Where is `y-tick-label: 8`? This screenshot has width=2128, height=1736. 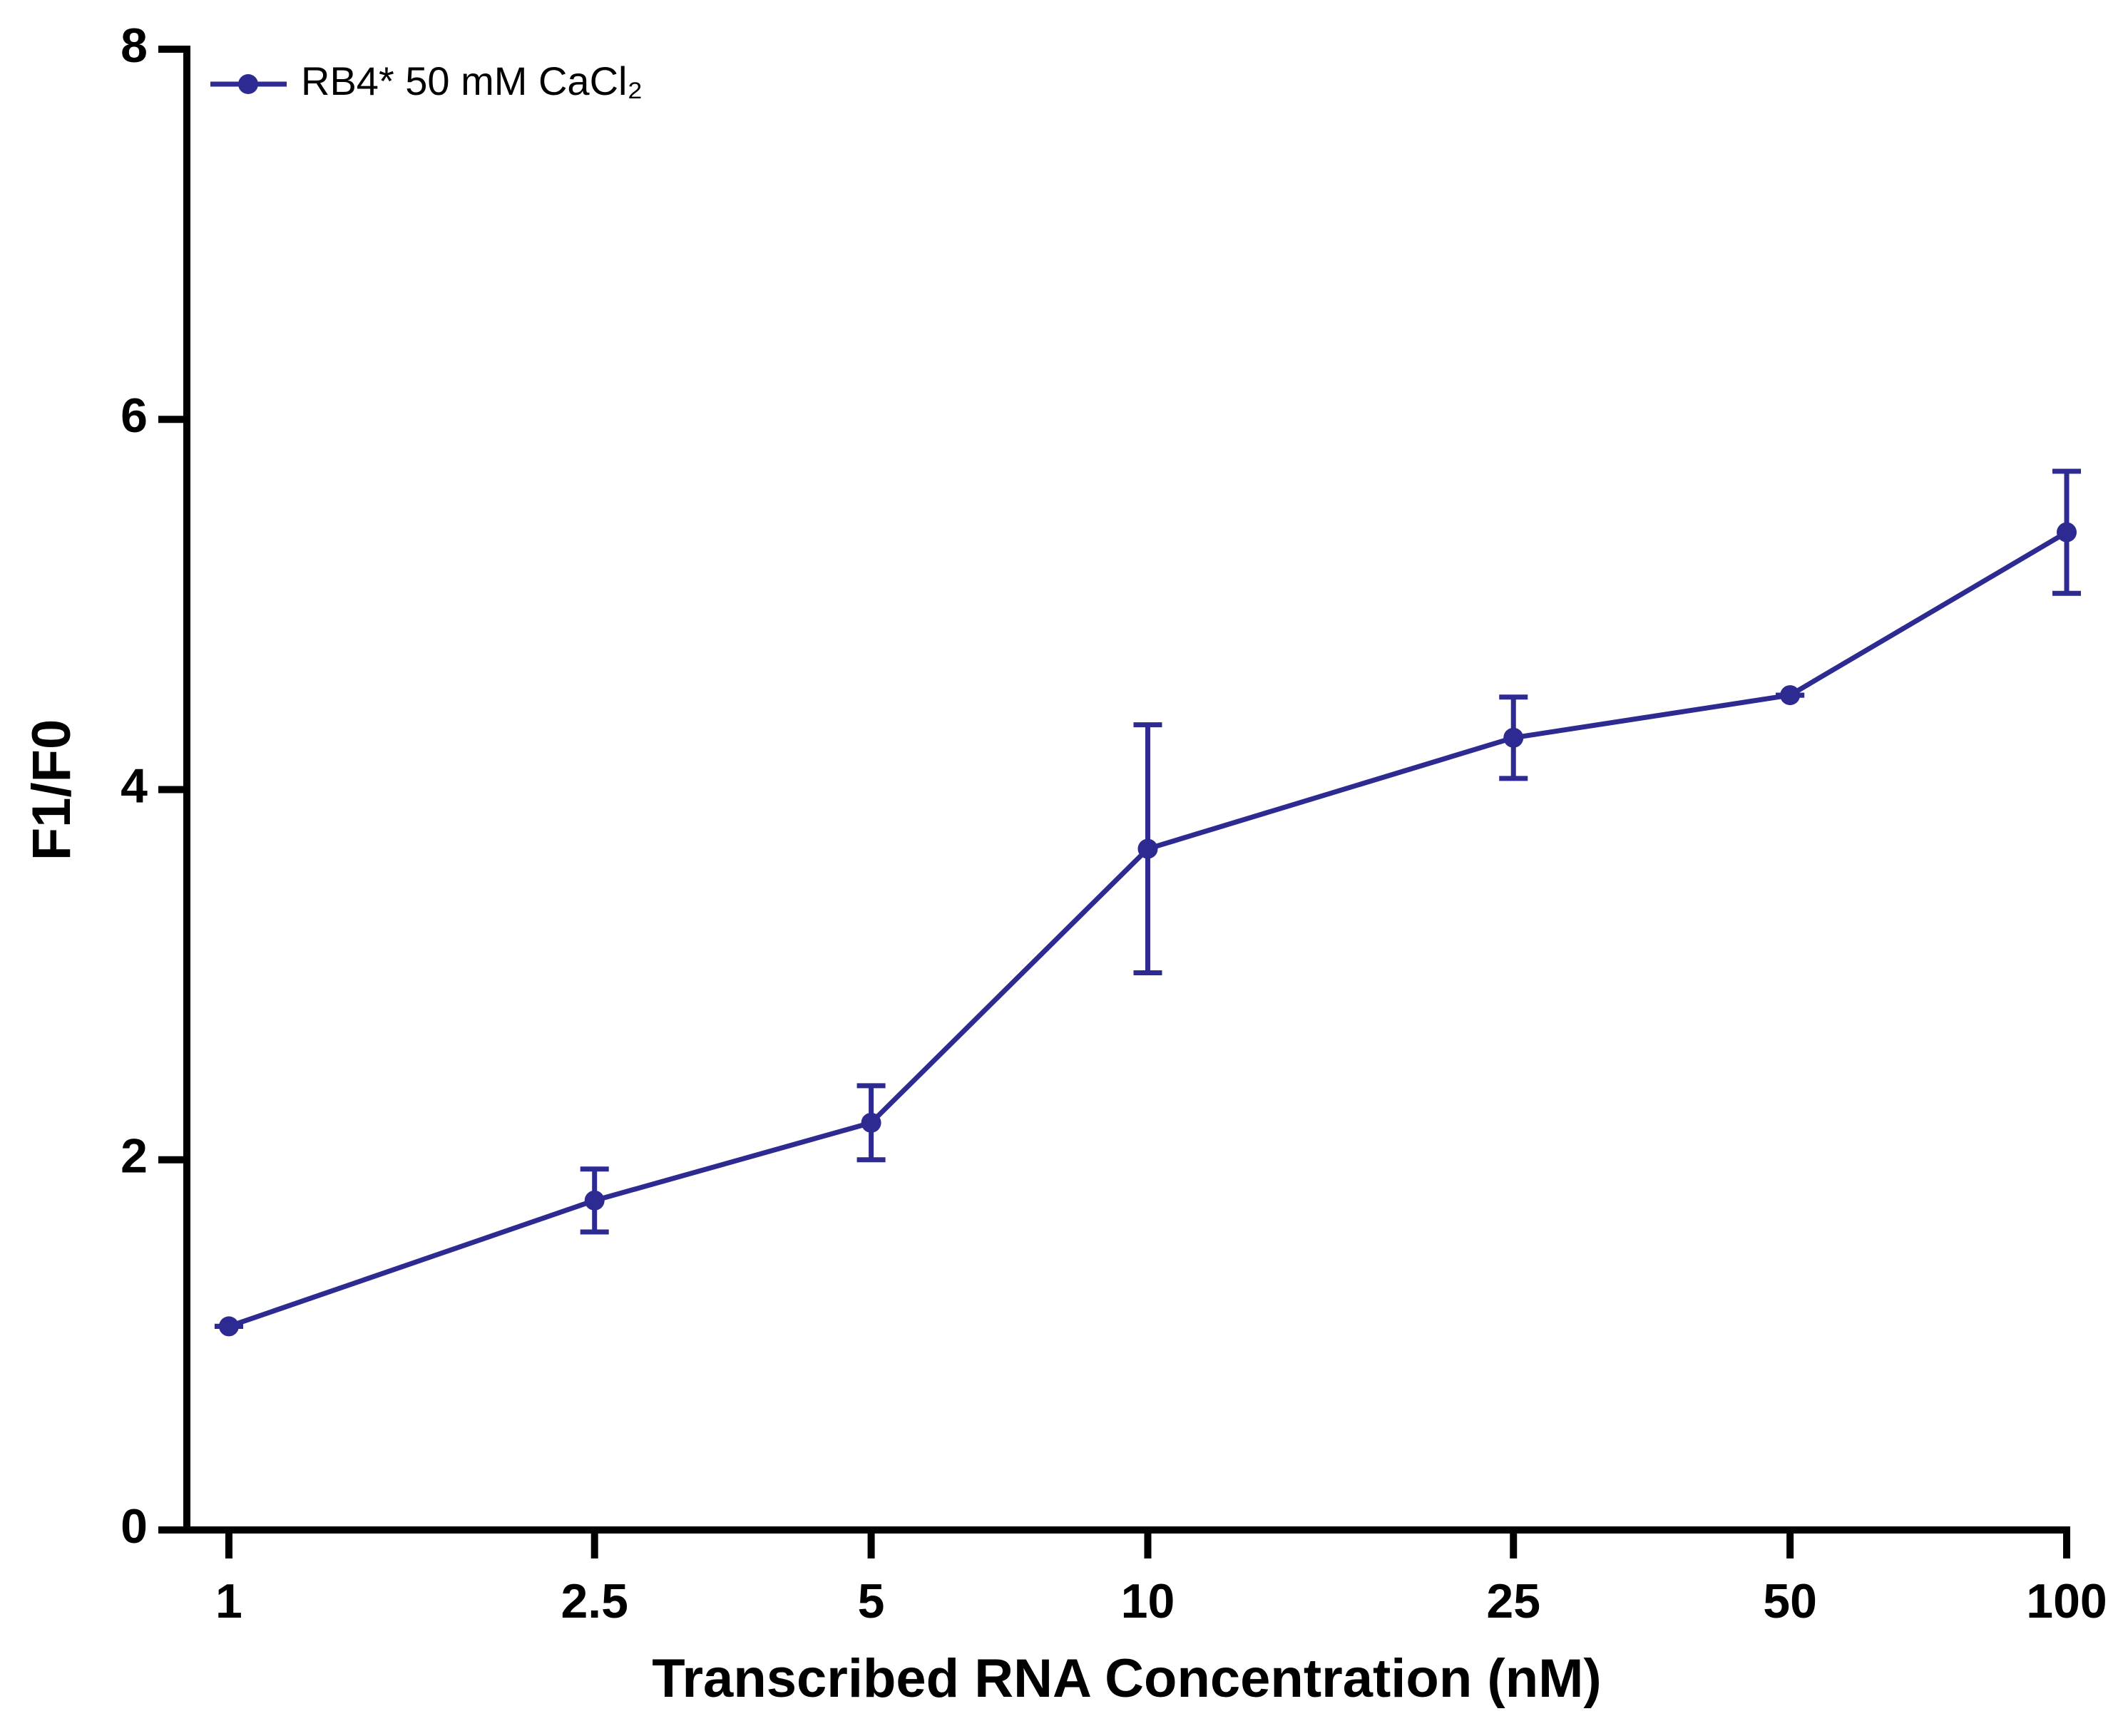 y-tick-label: 8 is located at coordinates (134, 46).